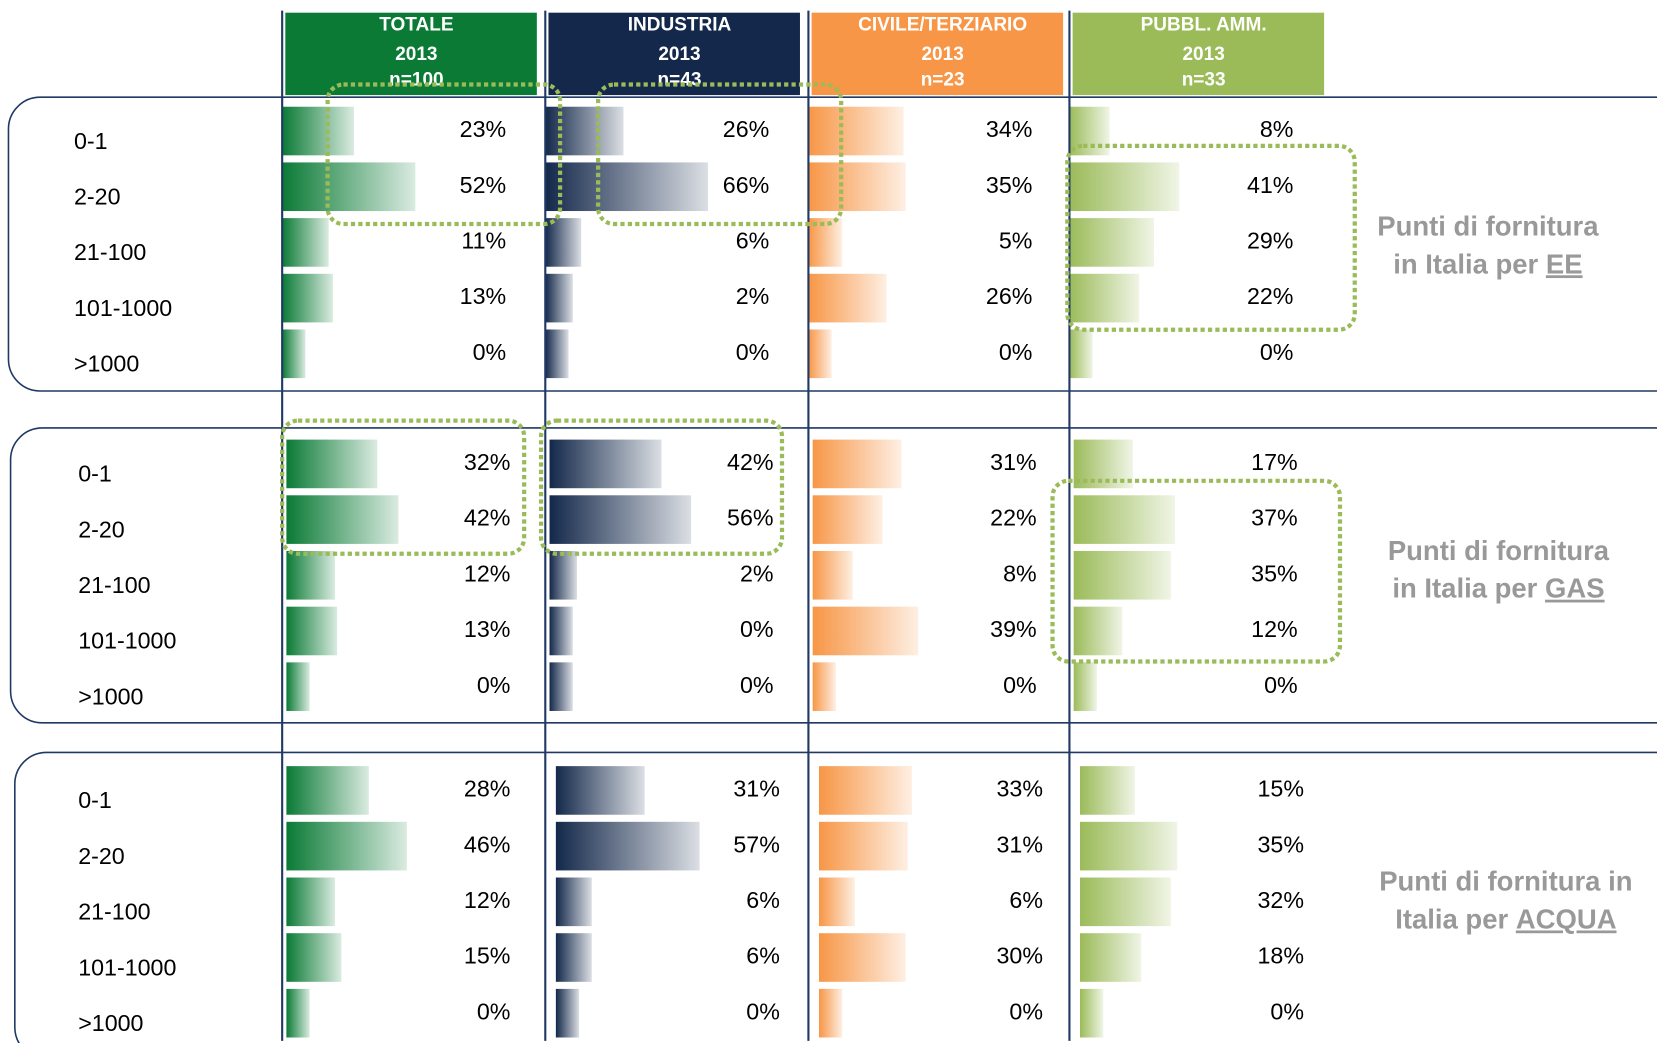 This screenshot has height=1043, width=1657. I want to click on value-label: 57%, so click(756, 844).